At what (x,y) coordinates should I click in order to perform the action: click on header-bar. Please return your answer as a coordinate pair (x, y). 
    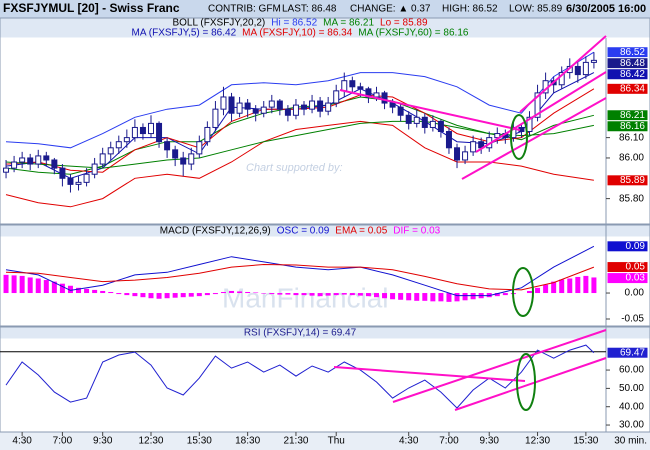
    Looking at the image, I should click on (325, 9).